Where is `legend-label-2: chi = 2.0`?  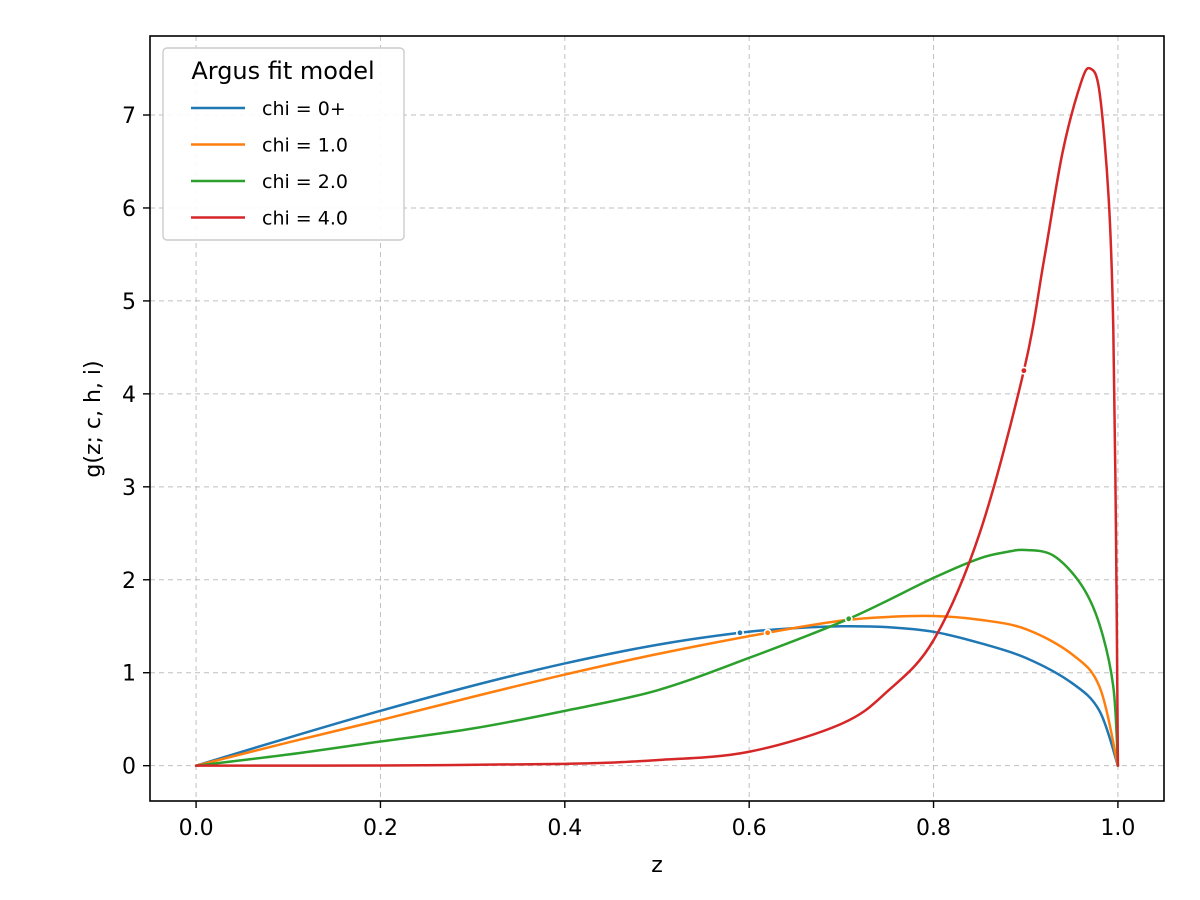
legend-label-2: chi = 2.0 is located at coordinates (305, 182).